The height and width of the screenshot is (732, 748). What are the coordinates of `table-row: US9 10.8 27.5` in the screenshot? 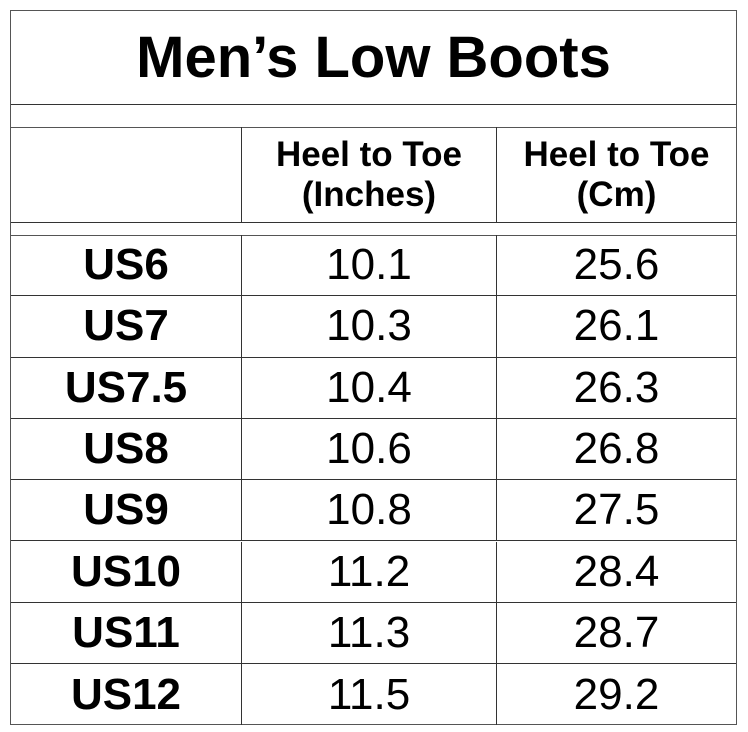 It's located at (373, 511).